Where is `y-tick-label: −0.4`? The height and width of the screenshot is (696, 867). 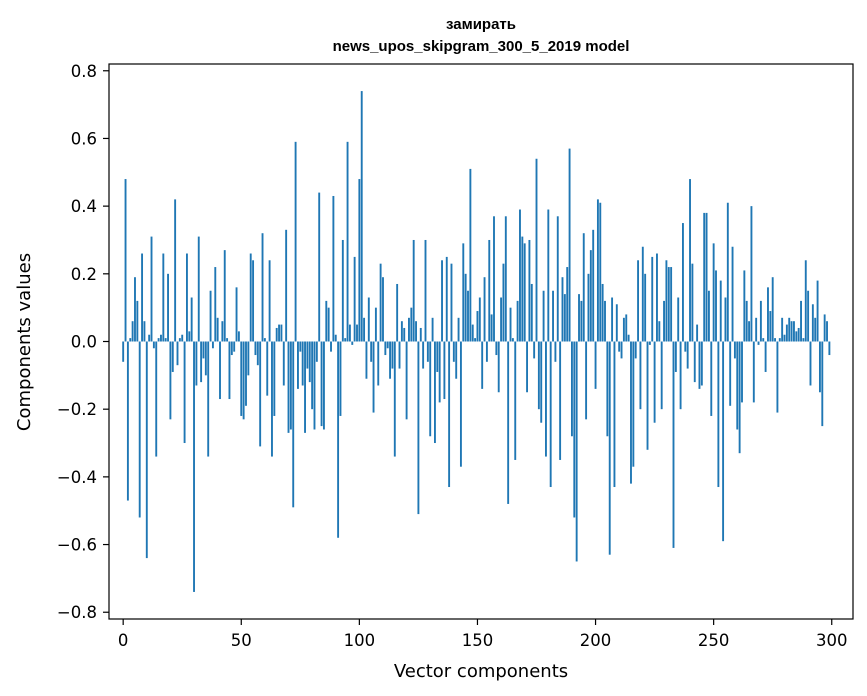 y-tick-label: −0.4 is located at coordinates (77, 477).